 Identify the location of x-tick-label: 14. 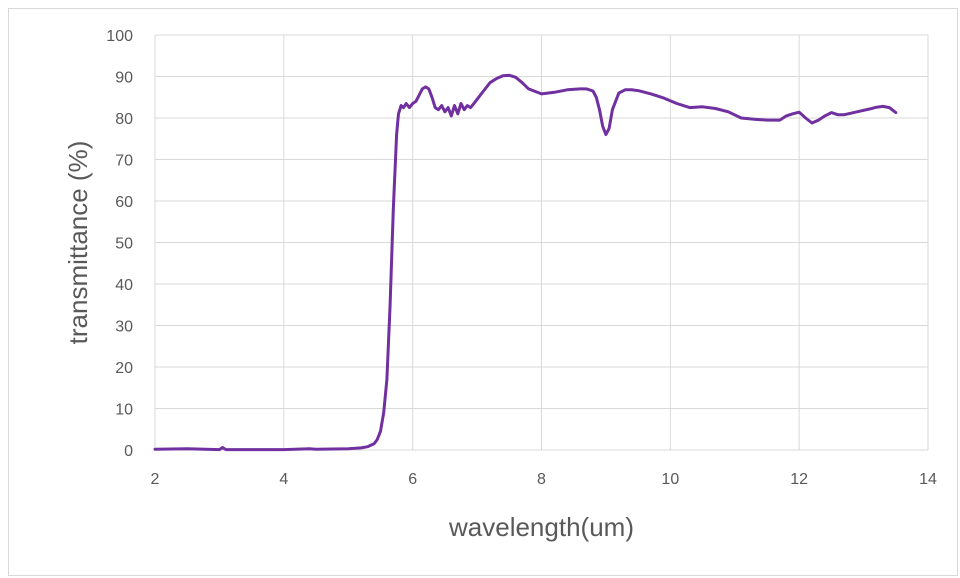
(928, 479).